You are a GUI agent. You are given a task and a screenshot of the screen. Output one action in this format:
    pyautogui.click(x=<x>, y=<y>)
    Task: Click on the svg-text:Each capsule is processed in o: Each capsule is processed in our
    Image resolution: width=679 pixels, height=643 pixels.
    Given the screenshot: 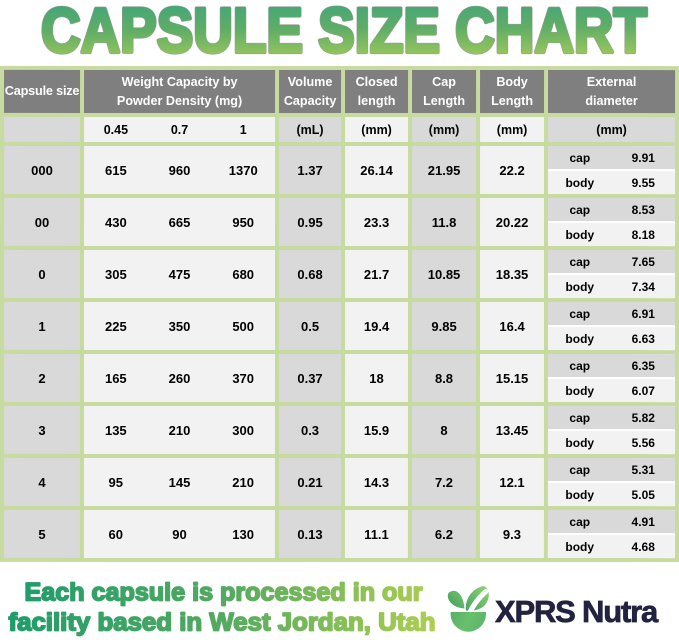 What is the action you would take?
    pyautogui.click(x=224, y=593)
    